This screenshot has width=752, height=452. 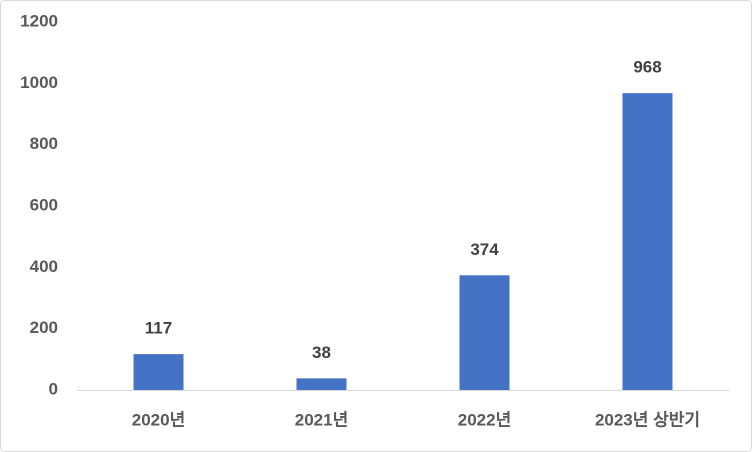 I want to click on y-tick-label: 800, so click(x=44, y=143).